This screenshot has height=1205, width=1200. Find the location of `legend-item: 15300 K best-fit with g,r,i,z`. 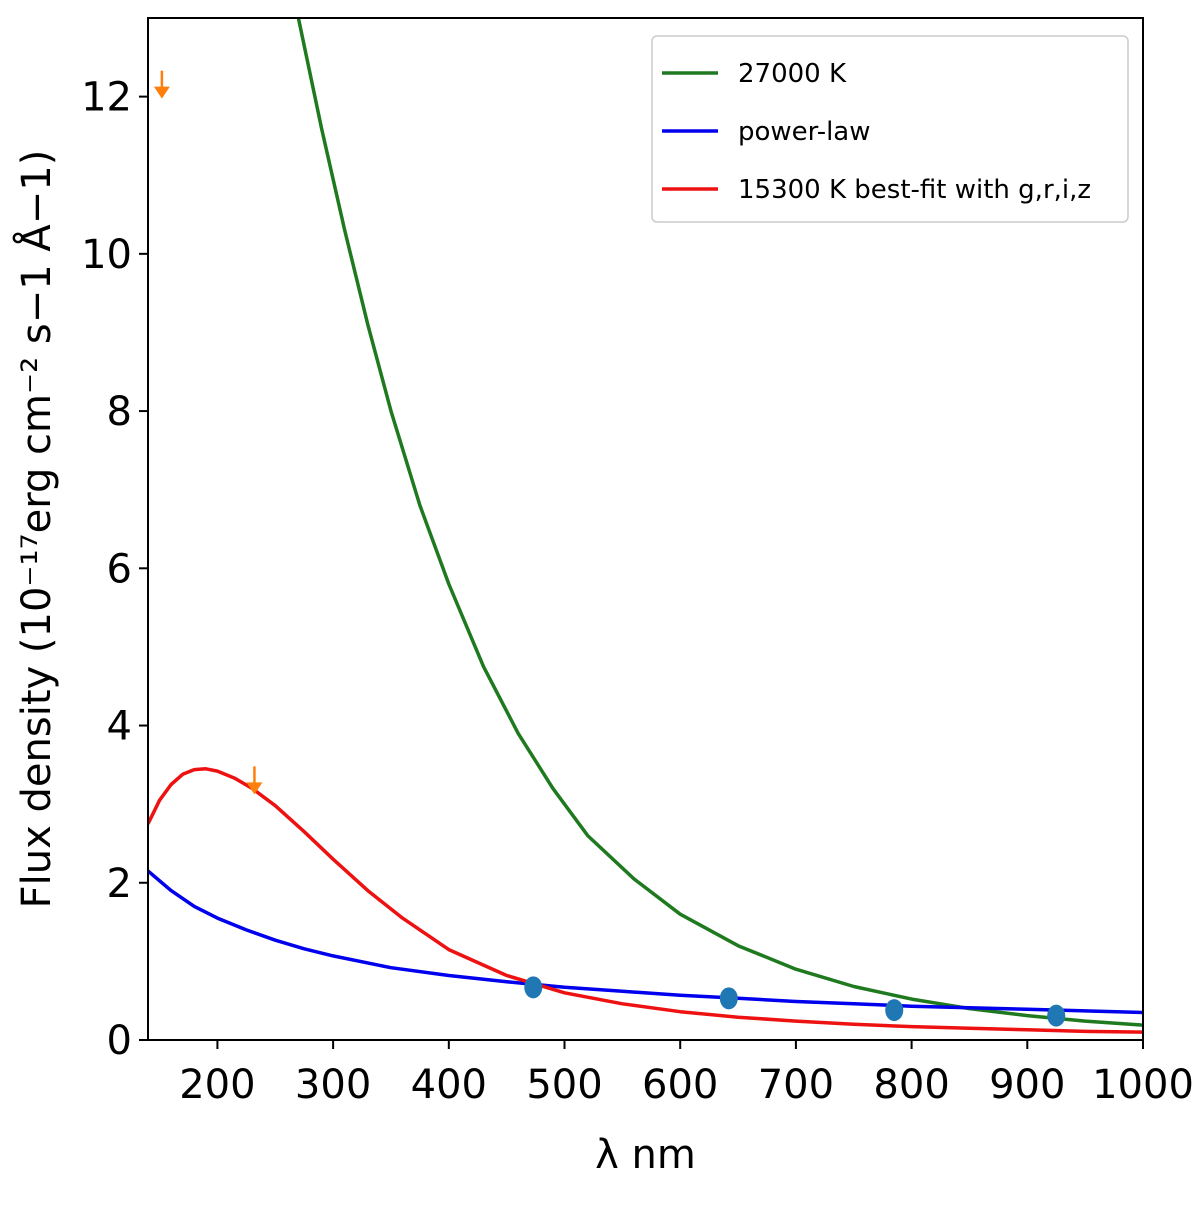

legend-item: 15300 K best-fit with g,r,i,z is located at coordinates (876, 190).